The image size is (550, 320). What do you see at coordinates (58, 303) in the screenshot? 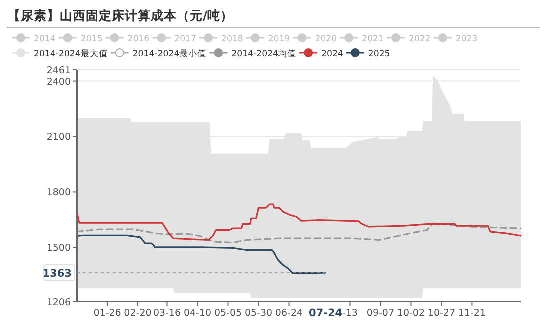
I see `y-tick-label: 1206` at bounding box center [58, 303].